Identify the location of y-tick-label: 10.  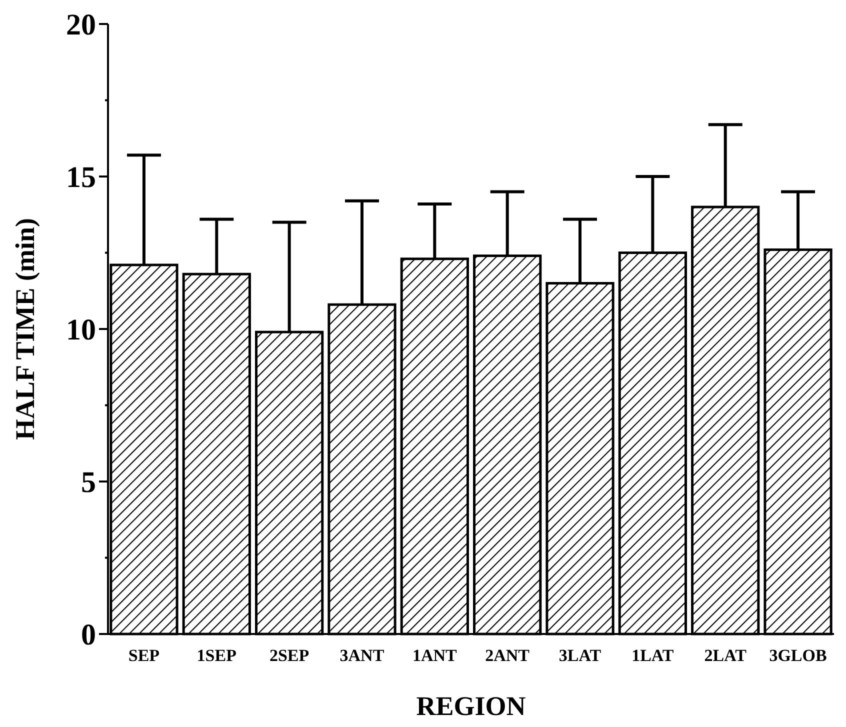
(81, 330).